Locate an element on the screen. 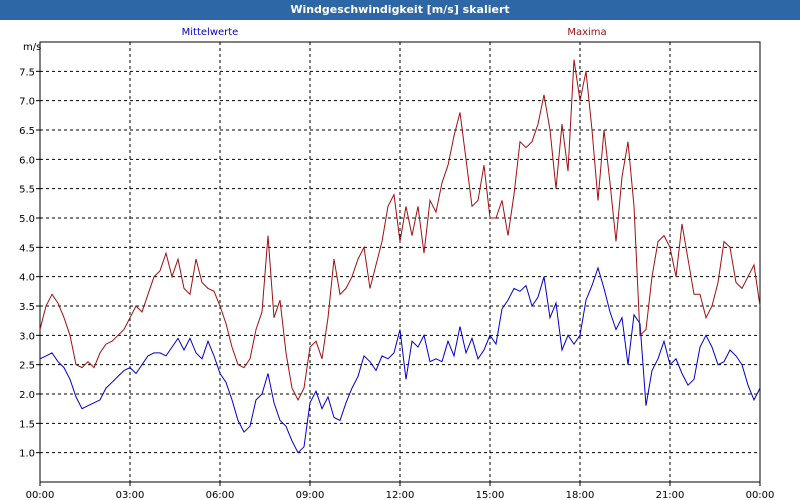  y-tick-label: 7.0 is located at coordinates (27, 102).